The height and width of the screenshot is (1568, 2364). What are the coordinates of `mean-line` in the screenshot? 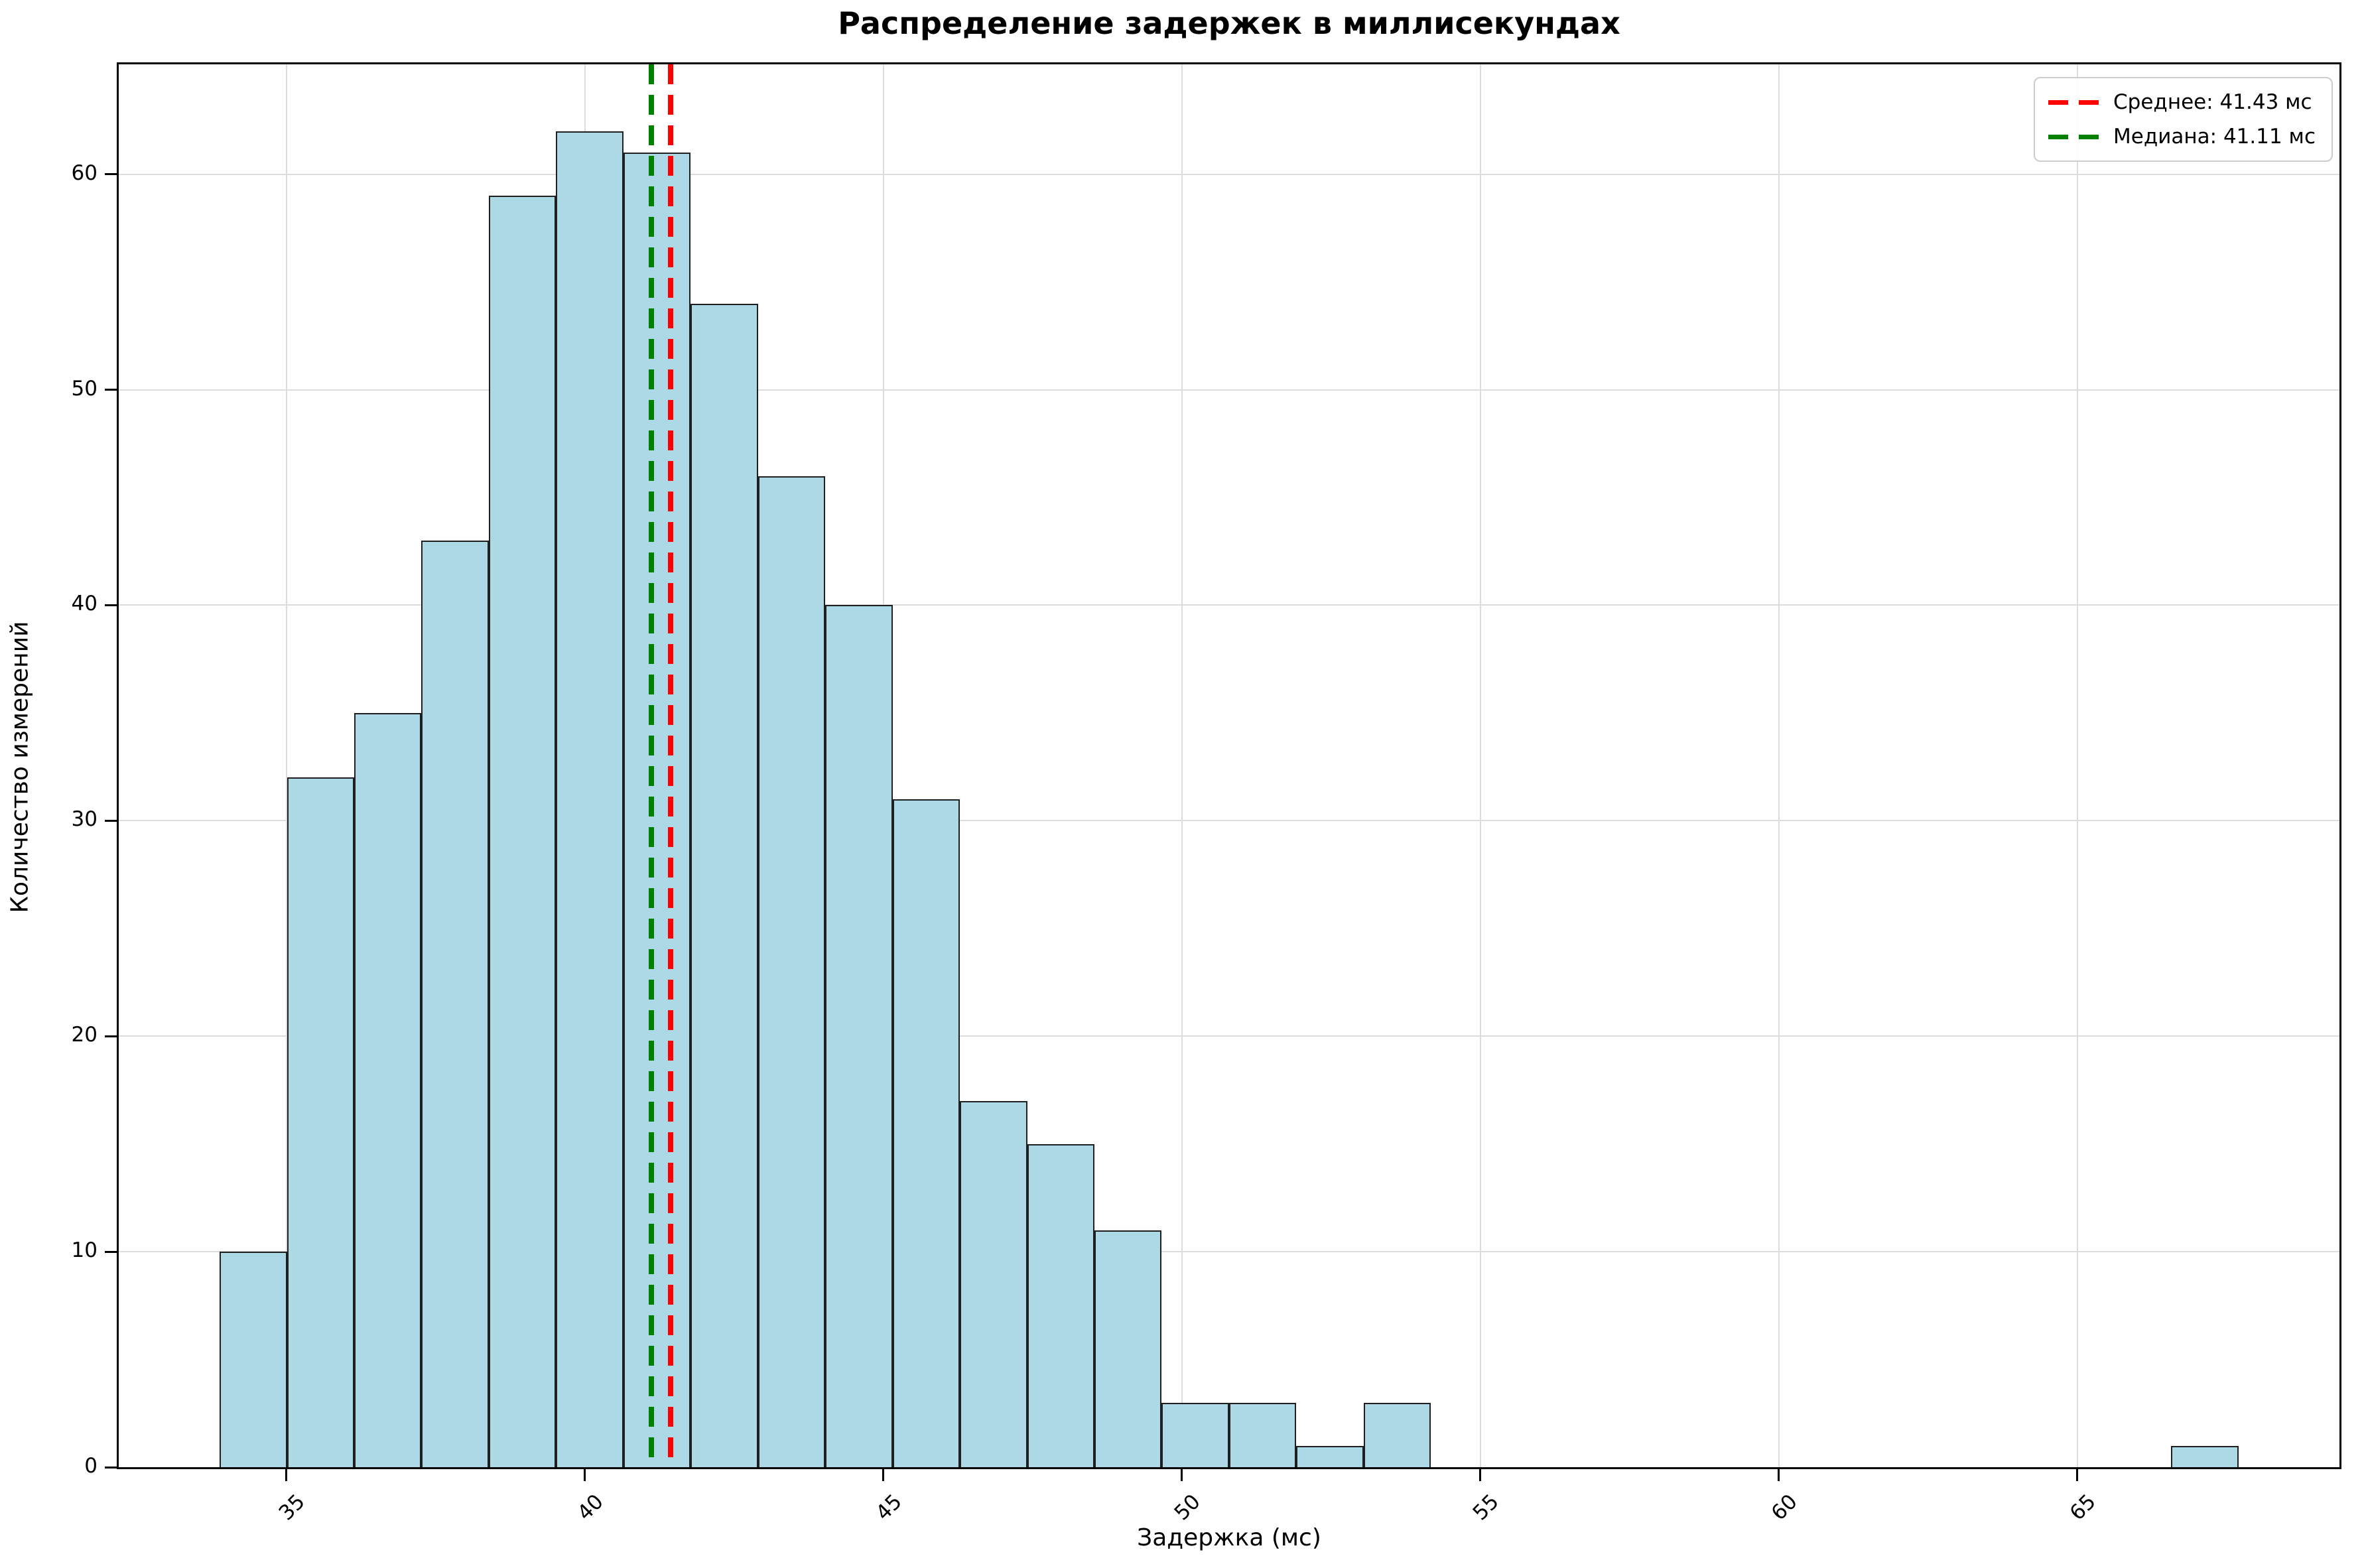 It's located at (670, 766).